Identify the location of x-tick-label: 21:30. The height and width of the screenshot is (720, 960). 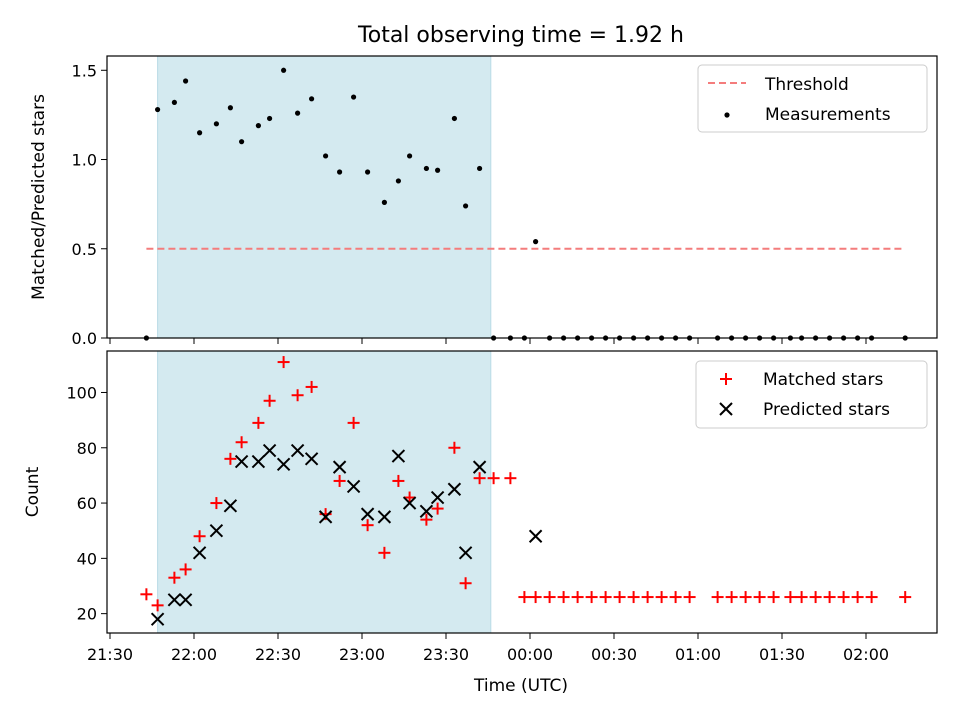
(110, 654).